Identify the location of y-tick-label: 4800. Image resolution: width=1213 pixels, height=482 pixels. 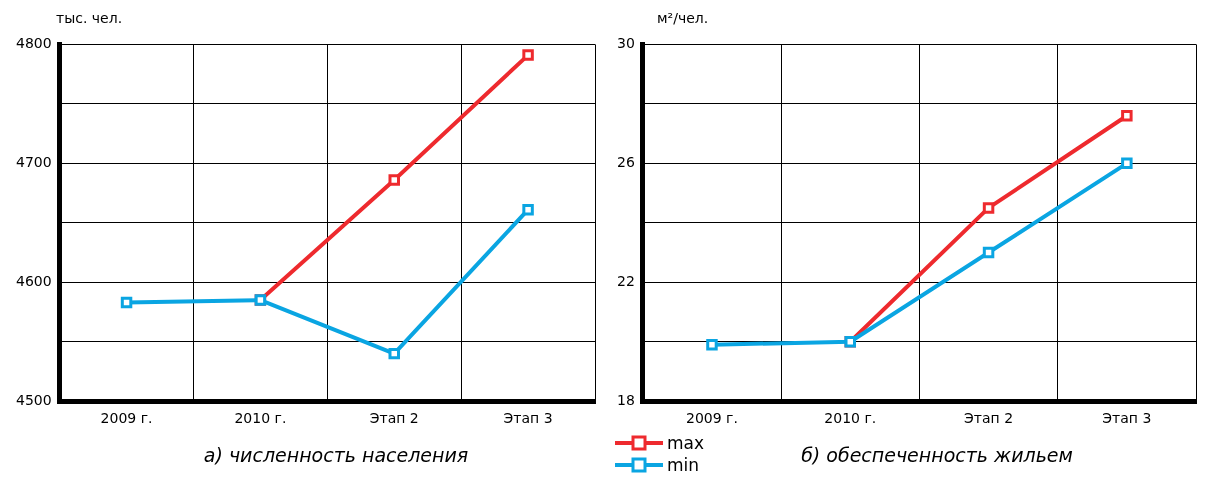
(33, 43).